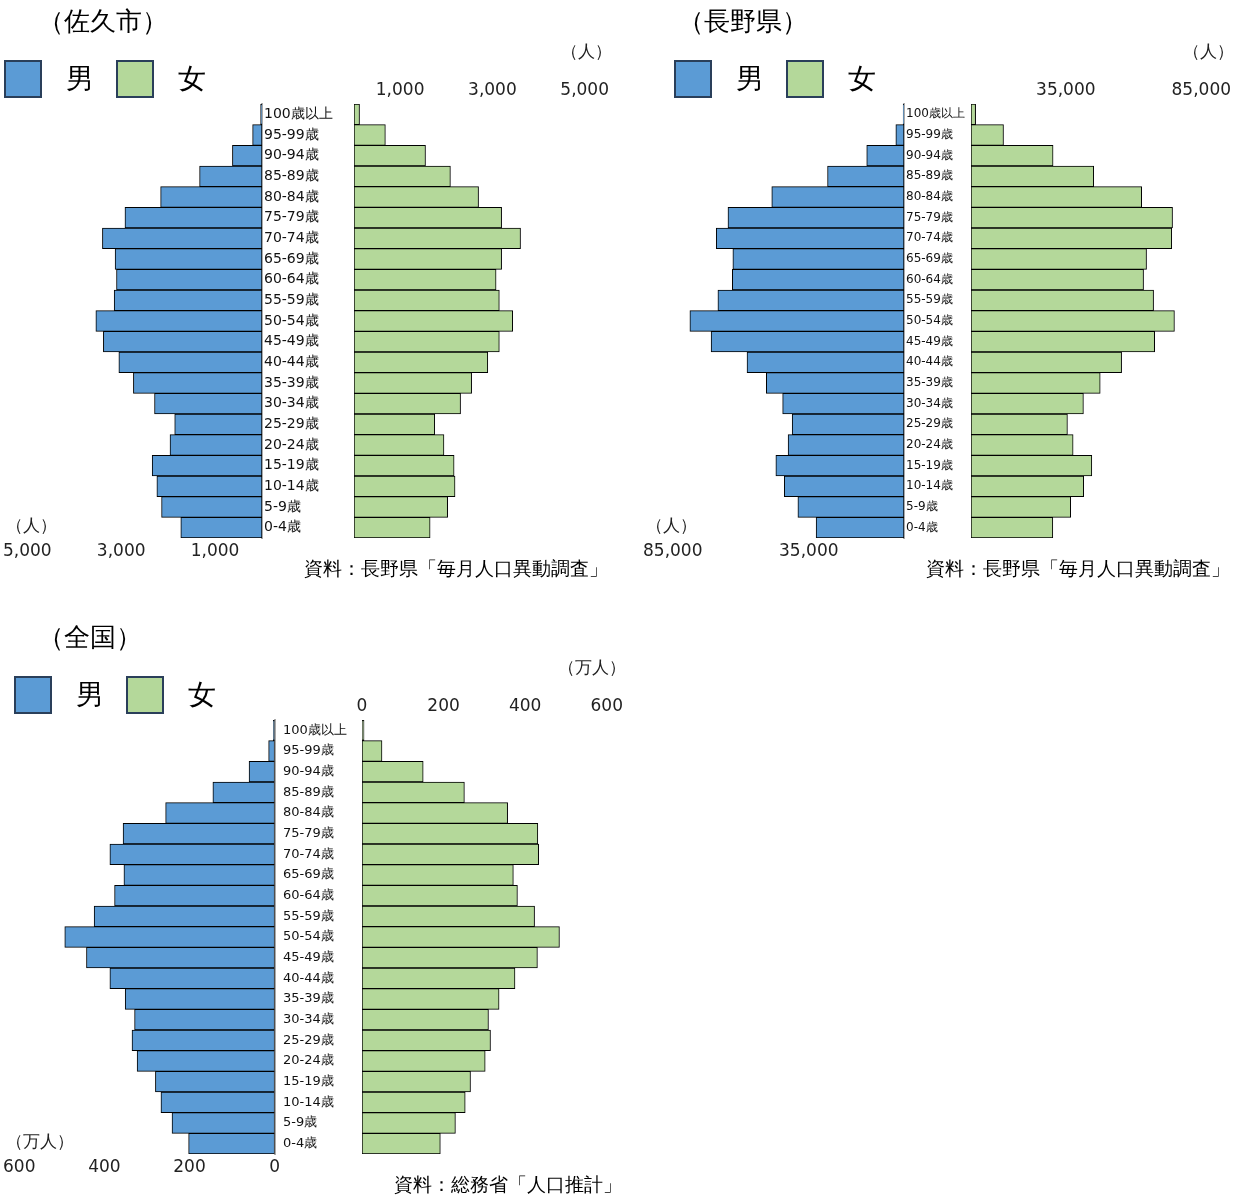  I want to click on text: 資料：総務省「人口推計」, so click(508, 1184).